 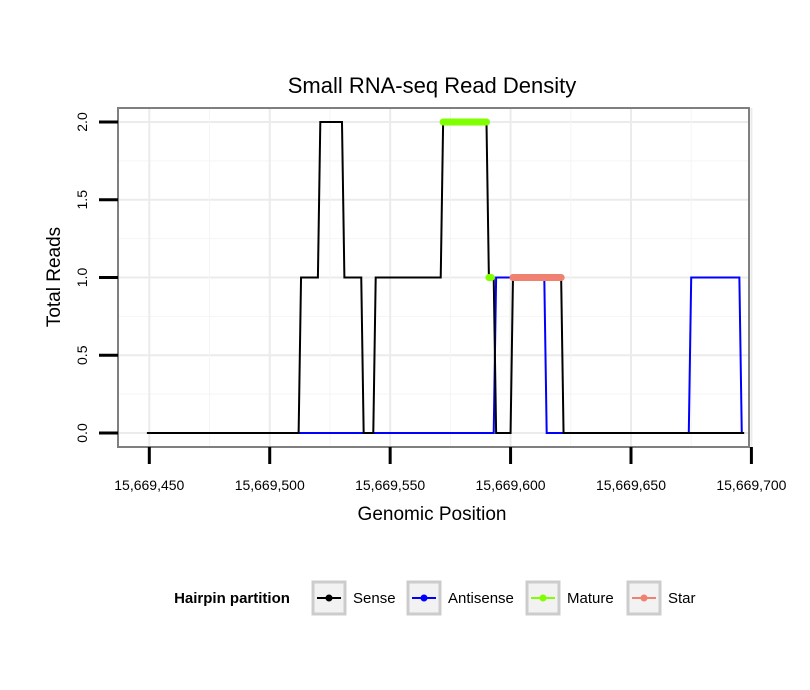 What do you see at coordinates (481, 598) in the screenshot?
I see `legend-label: Antisense` at bounding box center [481, 598].